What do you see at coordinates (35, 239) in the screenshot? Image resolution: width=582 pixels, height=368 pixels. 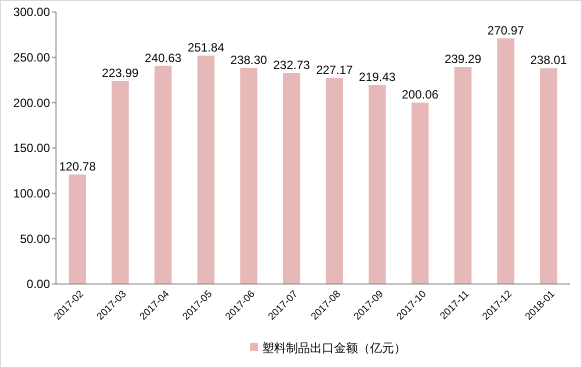 I see `y-tick-label: 50.00` at bounding box center [35, 239].